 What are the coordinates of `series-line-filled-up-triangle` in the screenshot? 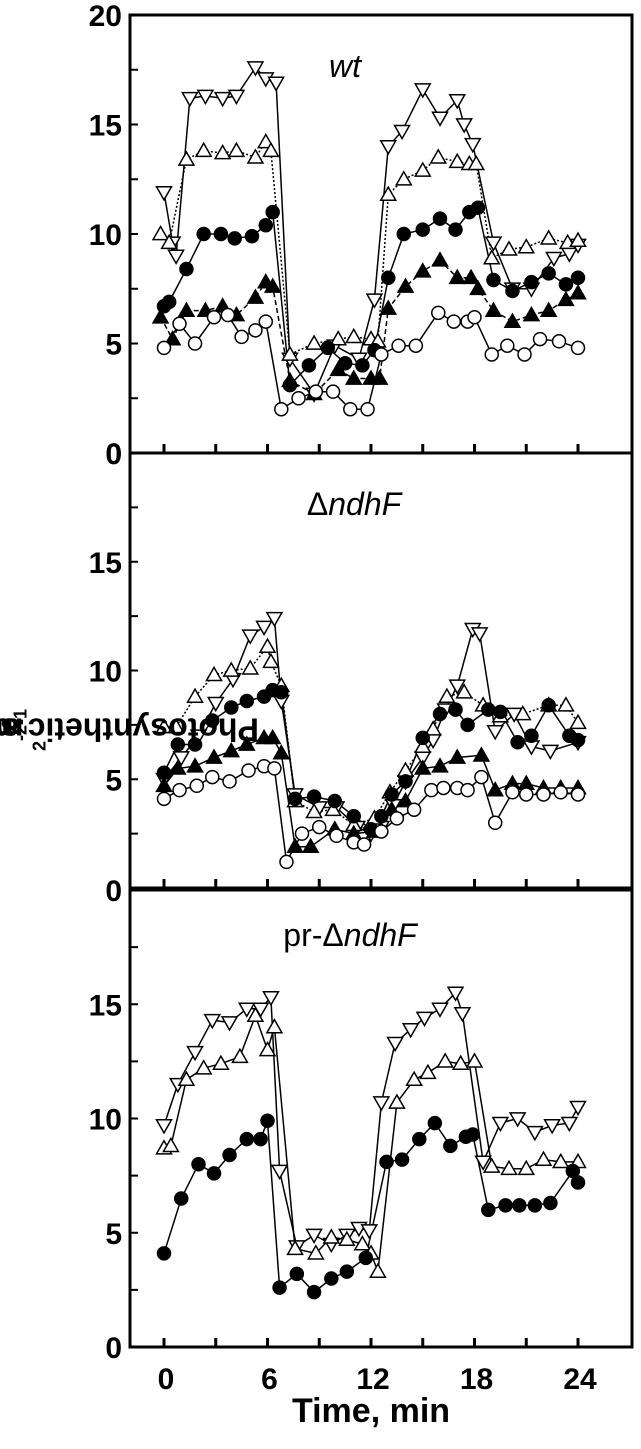 It's located at (369, 327).